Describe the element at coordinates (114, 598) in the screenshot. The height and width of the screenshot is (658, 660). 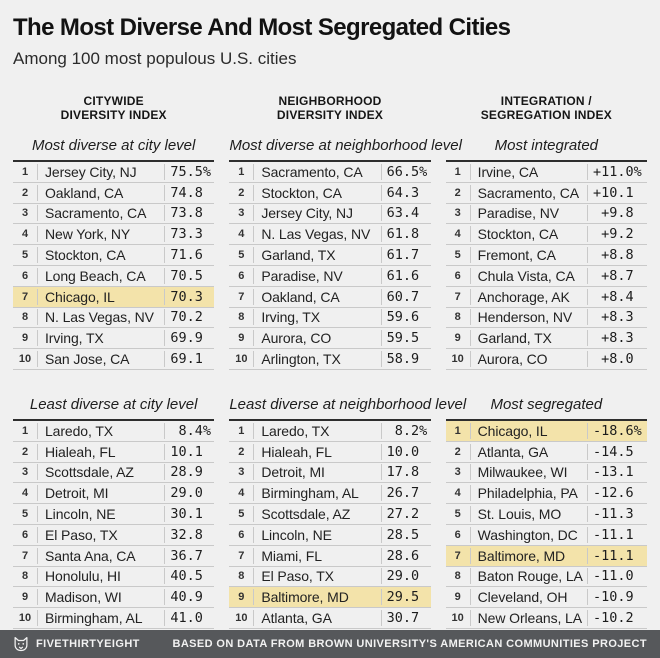
I see `table-row: 9 Madison, WI 40.9` at that location.